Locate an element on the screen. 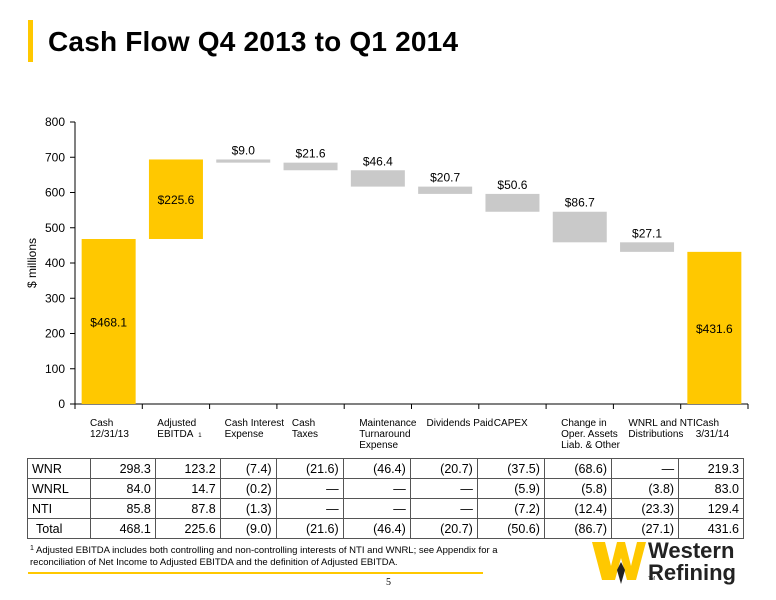 Image resolution: width=776 pixels, height=600 pixels. table-cell: (5.9) is located at coordinates (510, 488).